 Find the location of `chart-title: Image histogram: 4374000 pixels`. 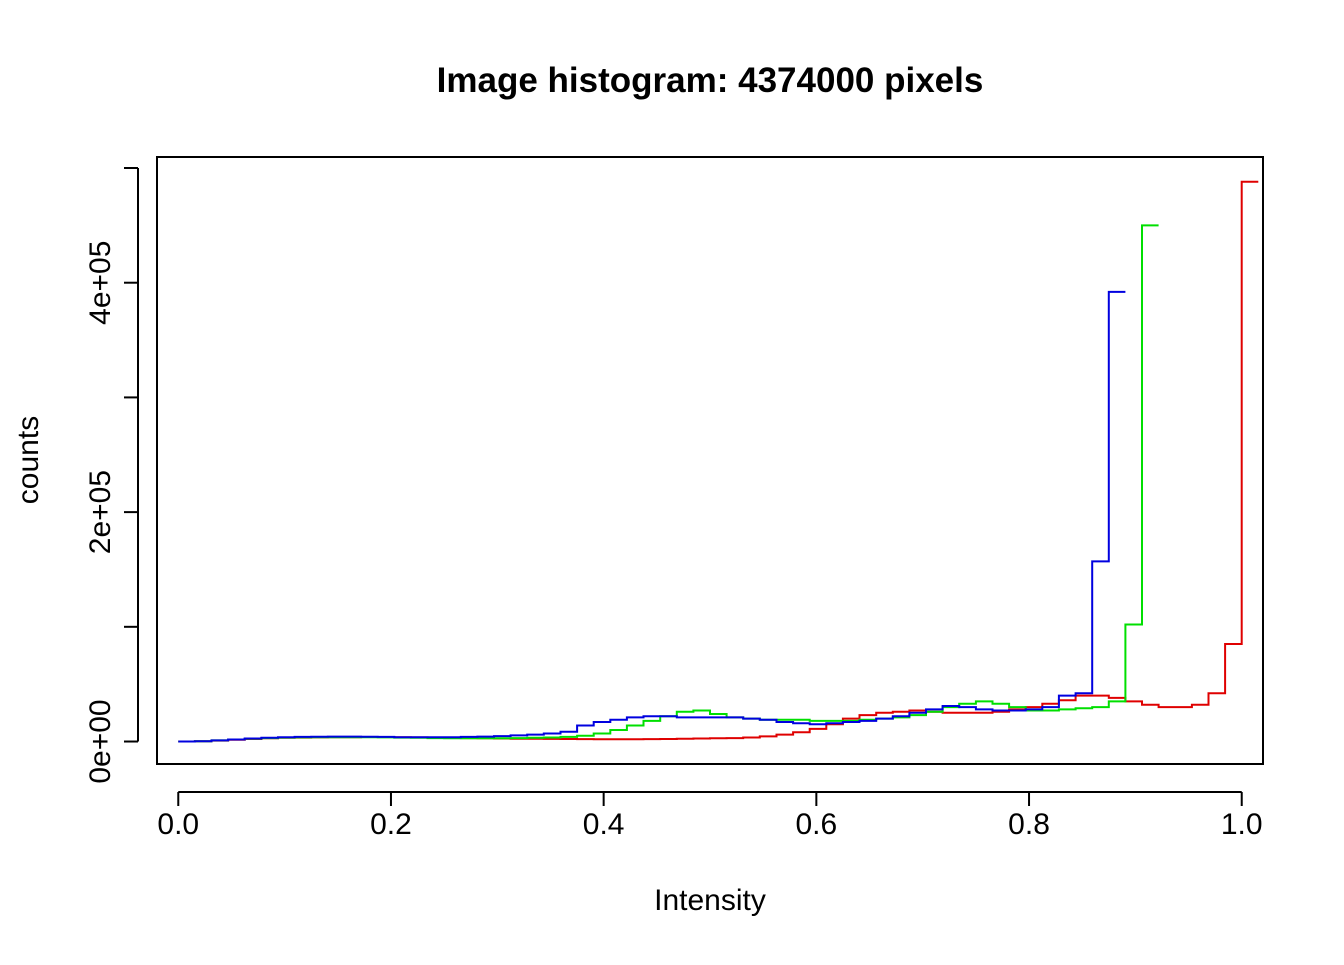

chart-title: Image histogram: 4374000 pixels is located at coordinates (710, 80).